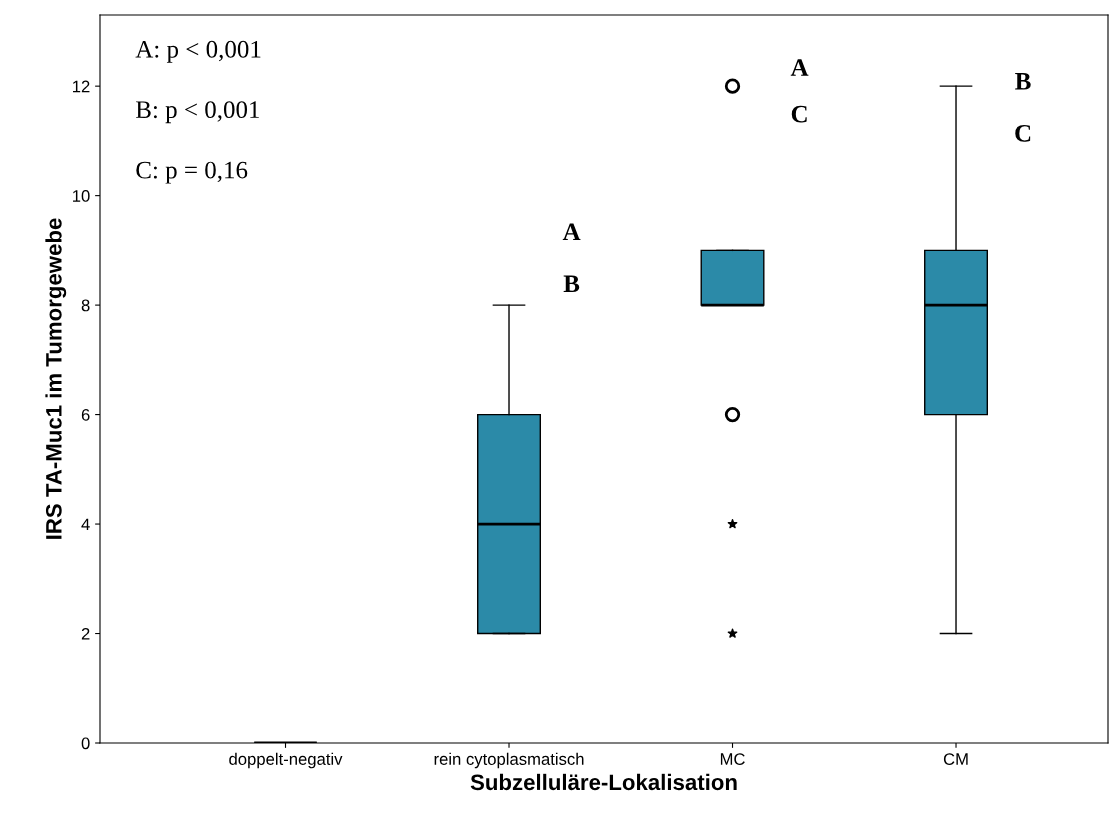  I want to click on y-tick-label: 8, so click(85, 305).